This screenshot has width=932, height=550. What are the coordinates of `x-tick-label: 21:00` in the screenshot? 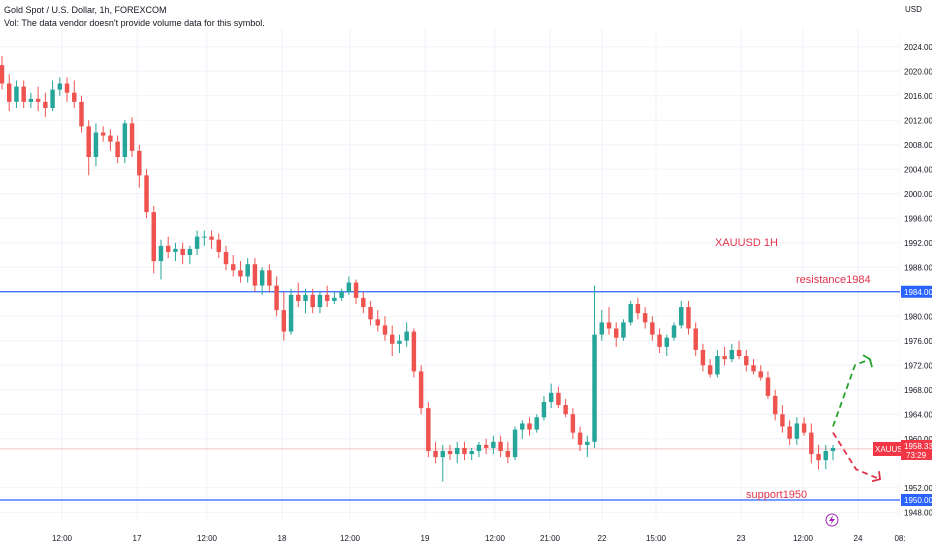 It's located at (550, 538).